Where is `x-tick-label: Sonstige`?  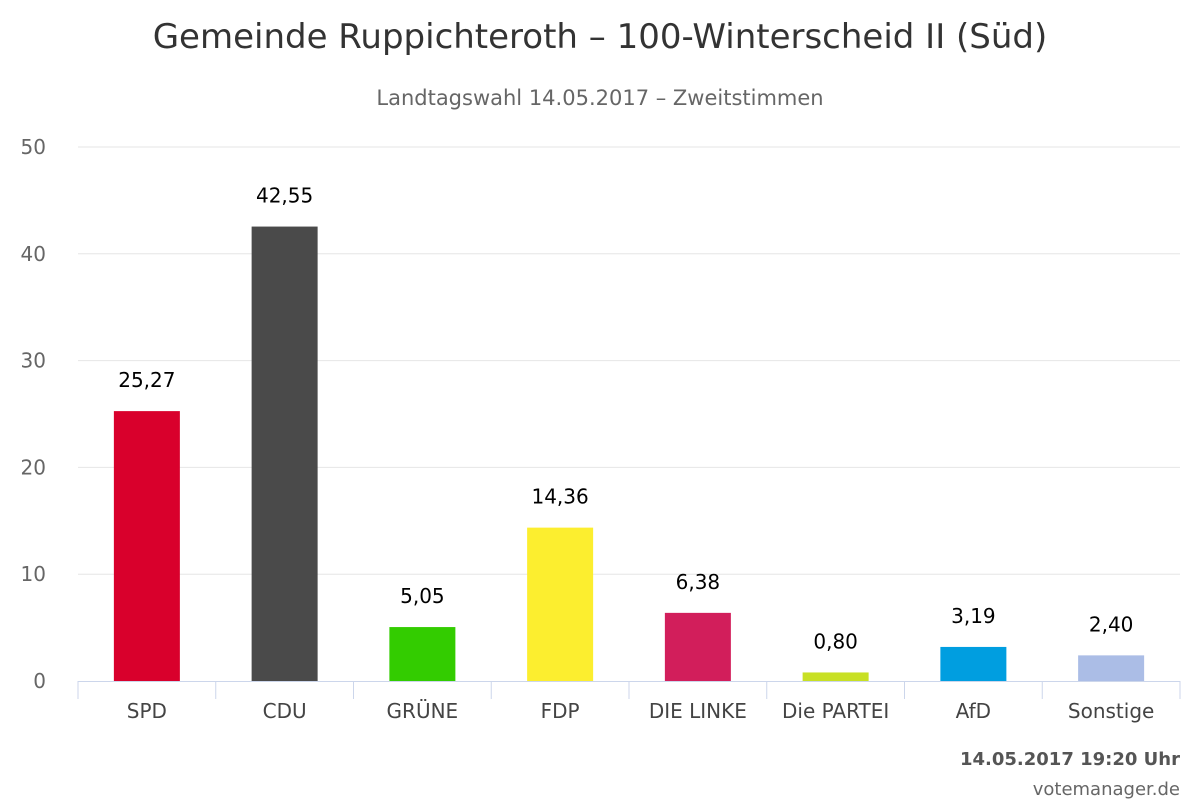 x-tick-label: Sonstige is located at coordinates (1111, 711).